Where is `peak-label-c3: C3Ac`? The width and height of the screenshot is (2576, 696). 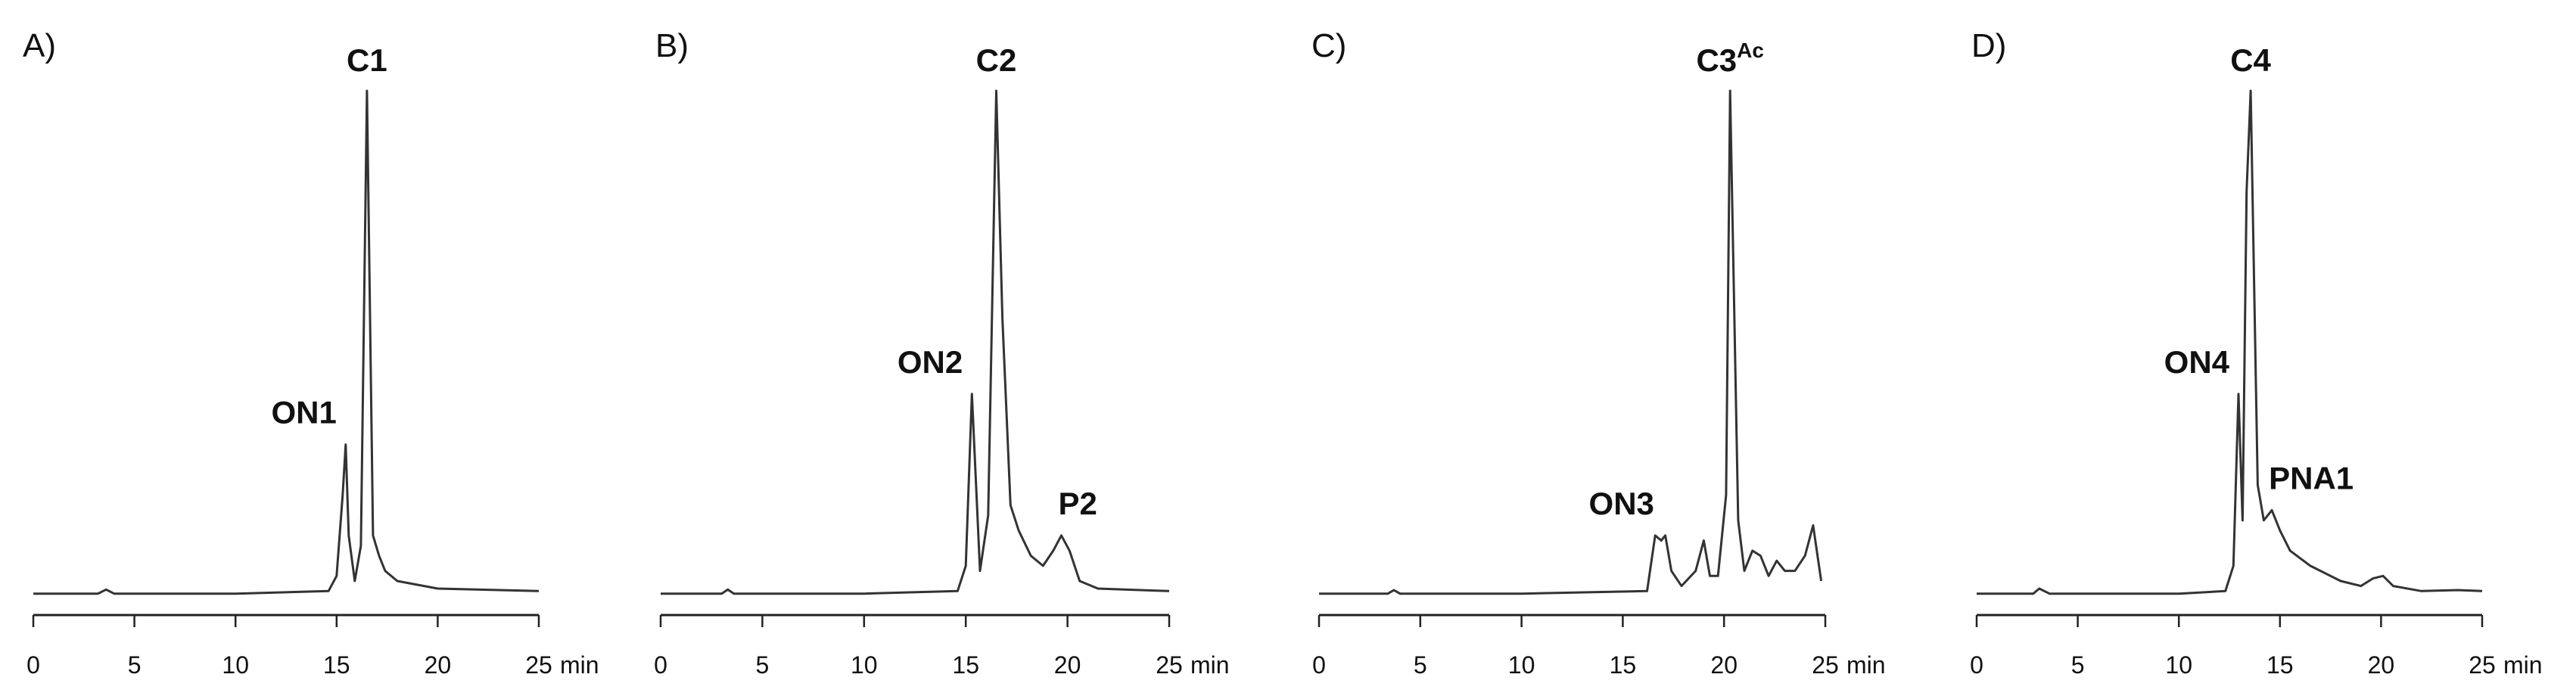
peak-label-c3: C3Ac is located at coordinates (1730, 58).